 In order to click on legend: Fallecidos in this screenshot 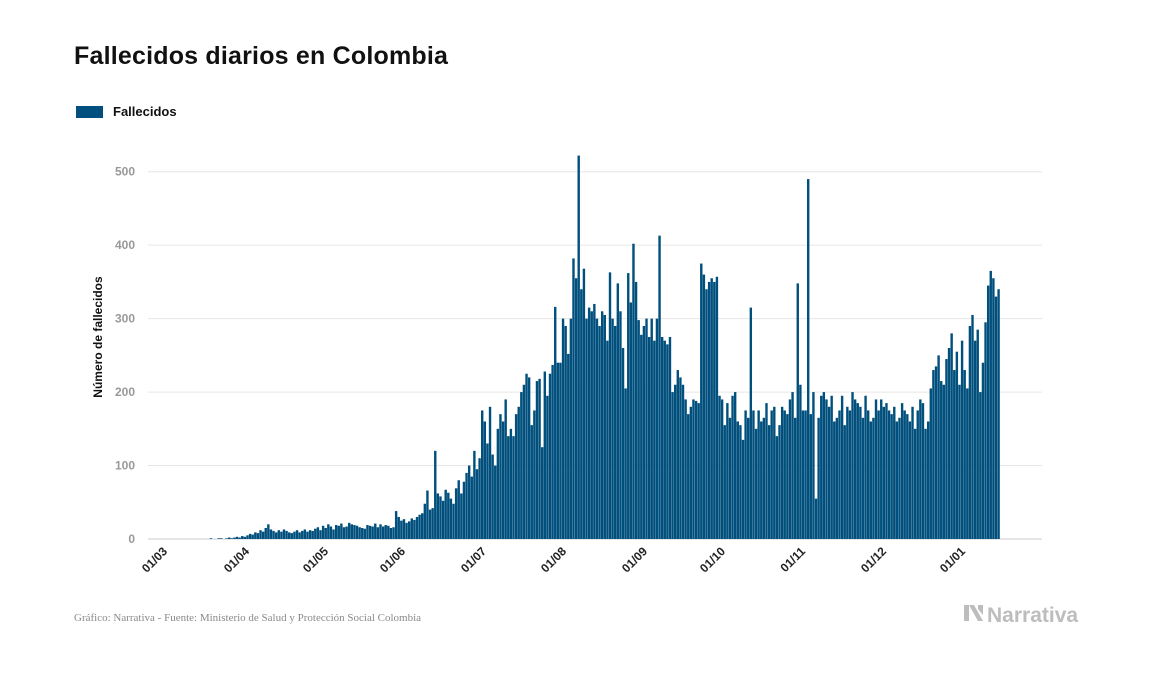, I will do `click(126, 111)`.